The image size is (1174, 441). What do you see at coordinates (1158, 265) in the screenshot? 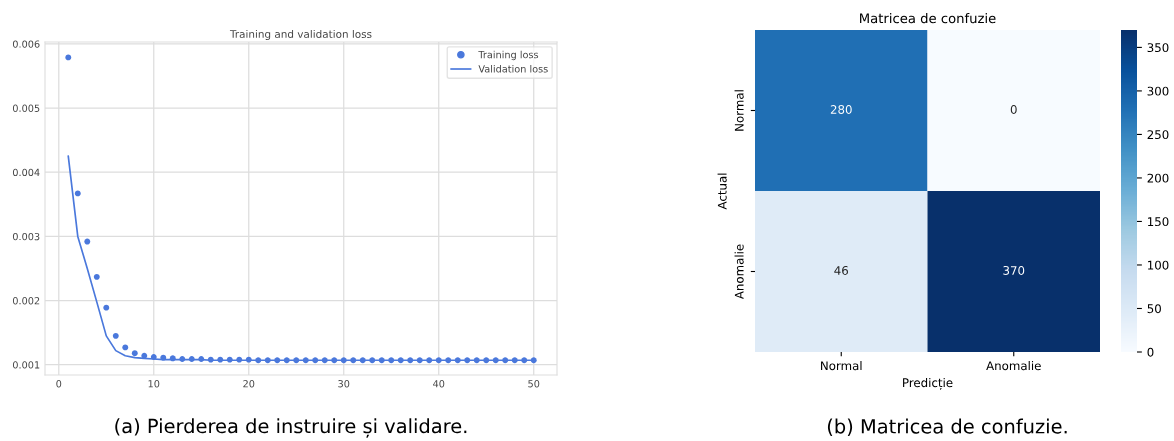
I see `color-bar-label: 100` at bounding box center [1158, 265].